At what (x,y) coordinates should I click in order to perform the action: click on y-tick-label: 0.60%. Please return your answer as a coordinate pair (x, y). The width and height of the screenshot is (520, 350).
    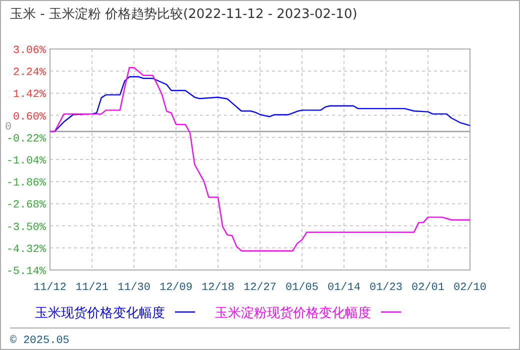
    Looking at the image, I should click on (29, 117).